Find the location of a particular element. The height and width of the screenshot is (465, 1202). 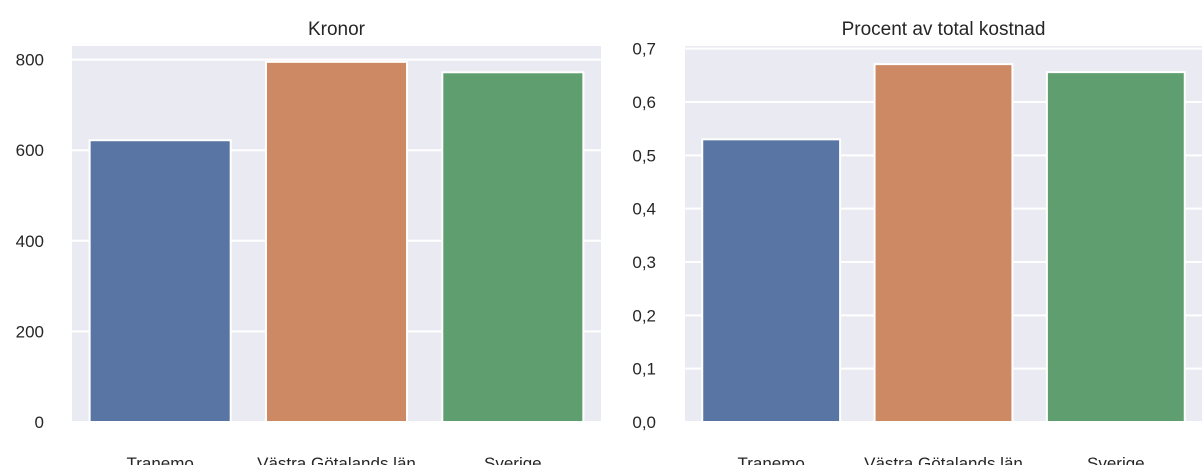

chart-2-xtick-label-2: Västra Götalands län is located at coordinates (943, 459).